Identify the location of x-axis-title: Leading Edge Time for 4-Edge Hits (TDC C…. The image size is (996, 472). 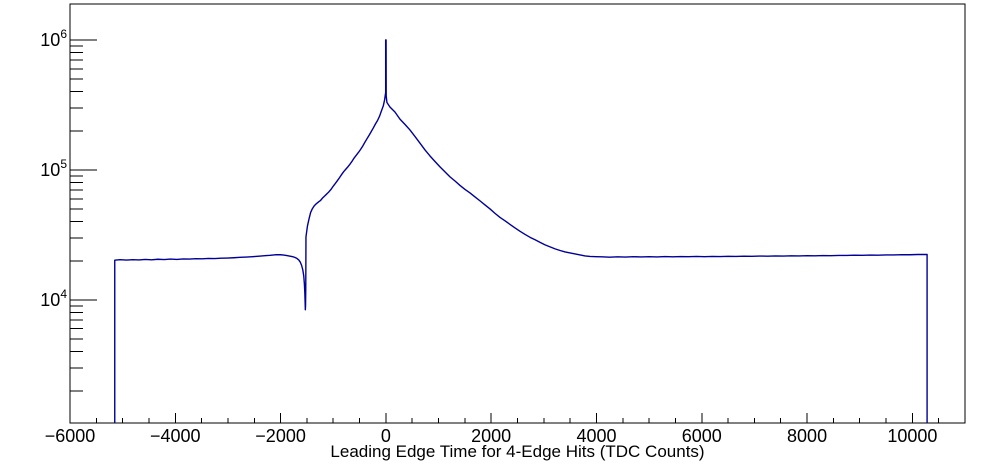
(517, 451).